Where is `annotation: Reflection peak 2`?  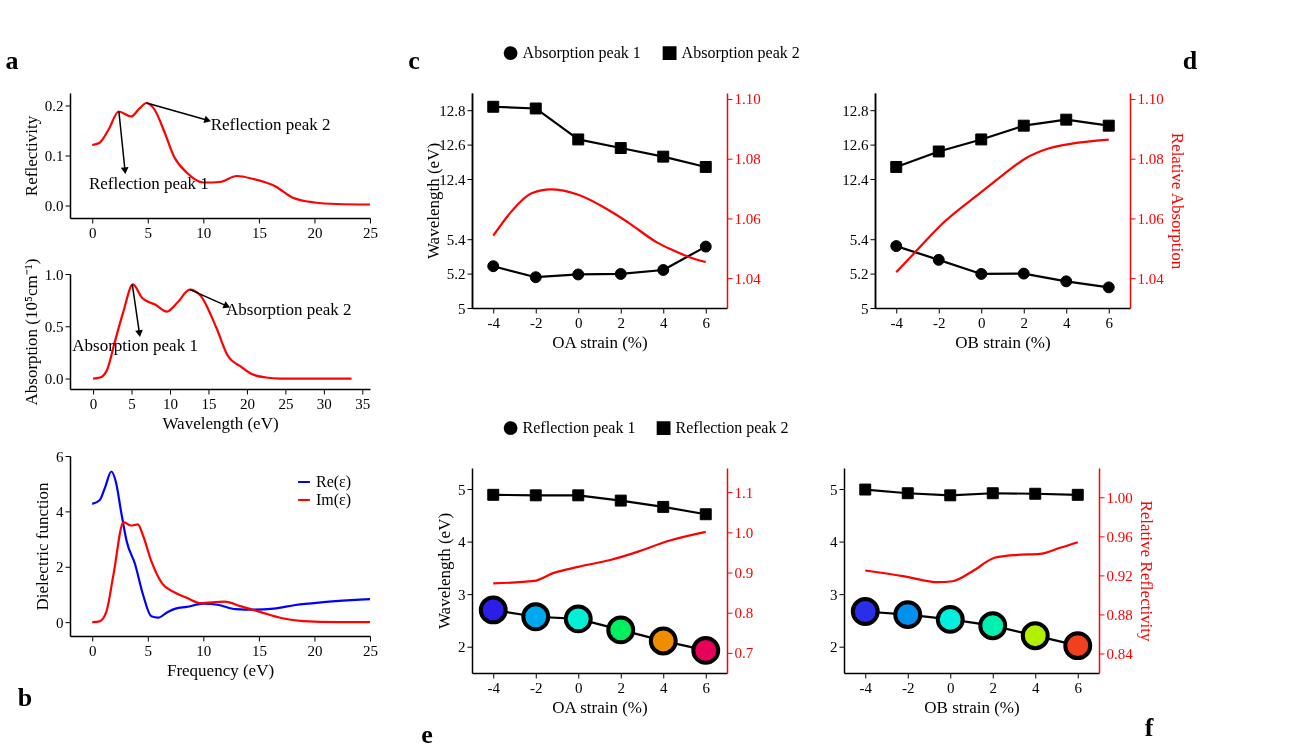
annotation: Reflection peak 2 is located at coordinates (270, 124).